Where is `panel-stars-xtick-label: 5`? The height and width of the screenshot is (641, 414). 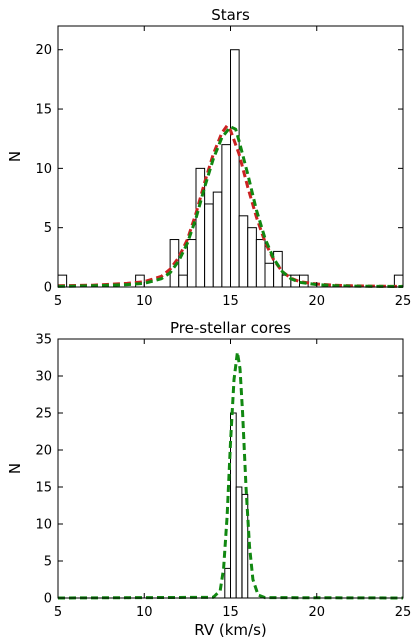 panel-stars-xtick-label: 5 is located at coordinates (58, 301).